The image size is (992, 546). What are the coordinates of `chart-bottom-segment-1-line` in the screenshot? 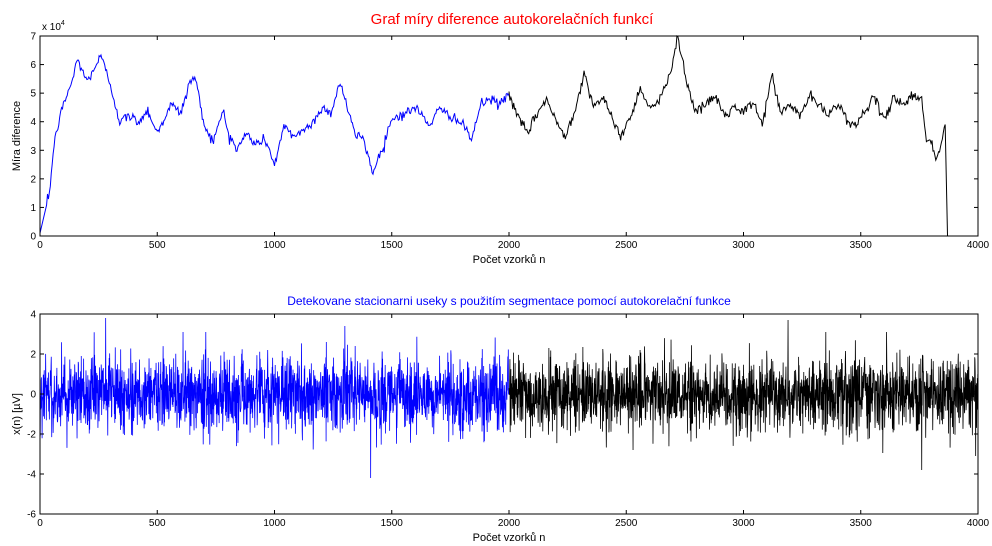 It's located at (274, 398).